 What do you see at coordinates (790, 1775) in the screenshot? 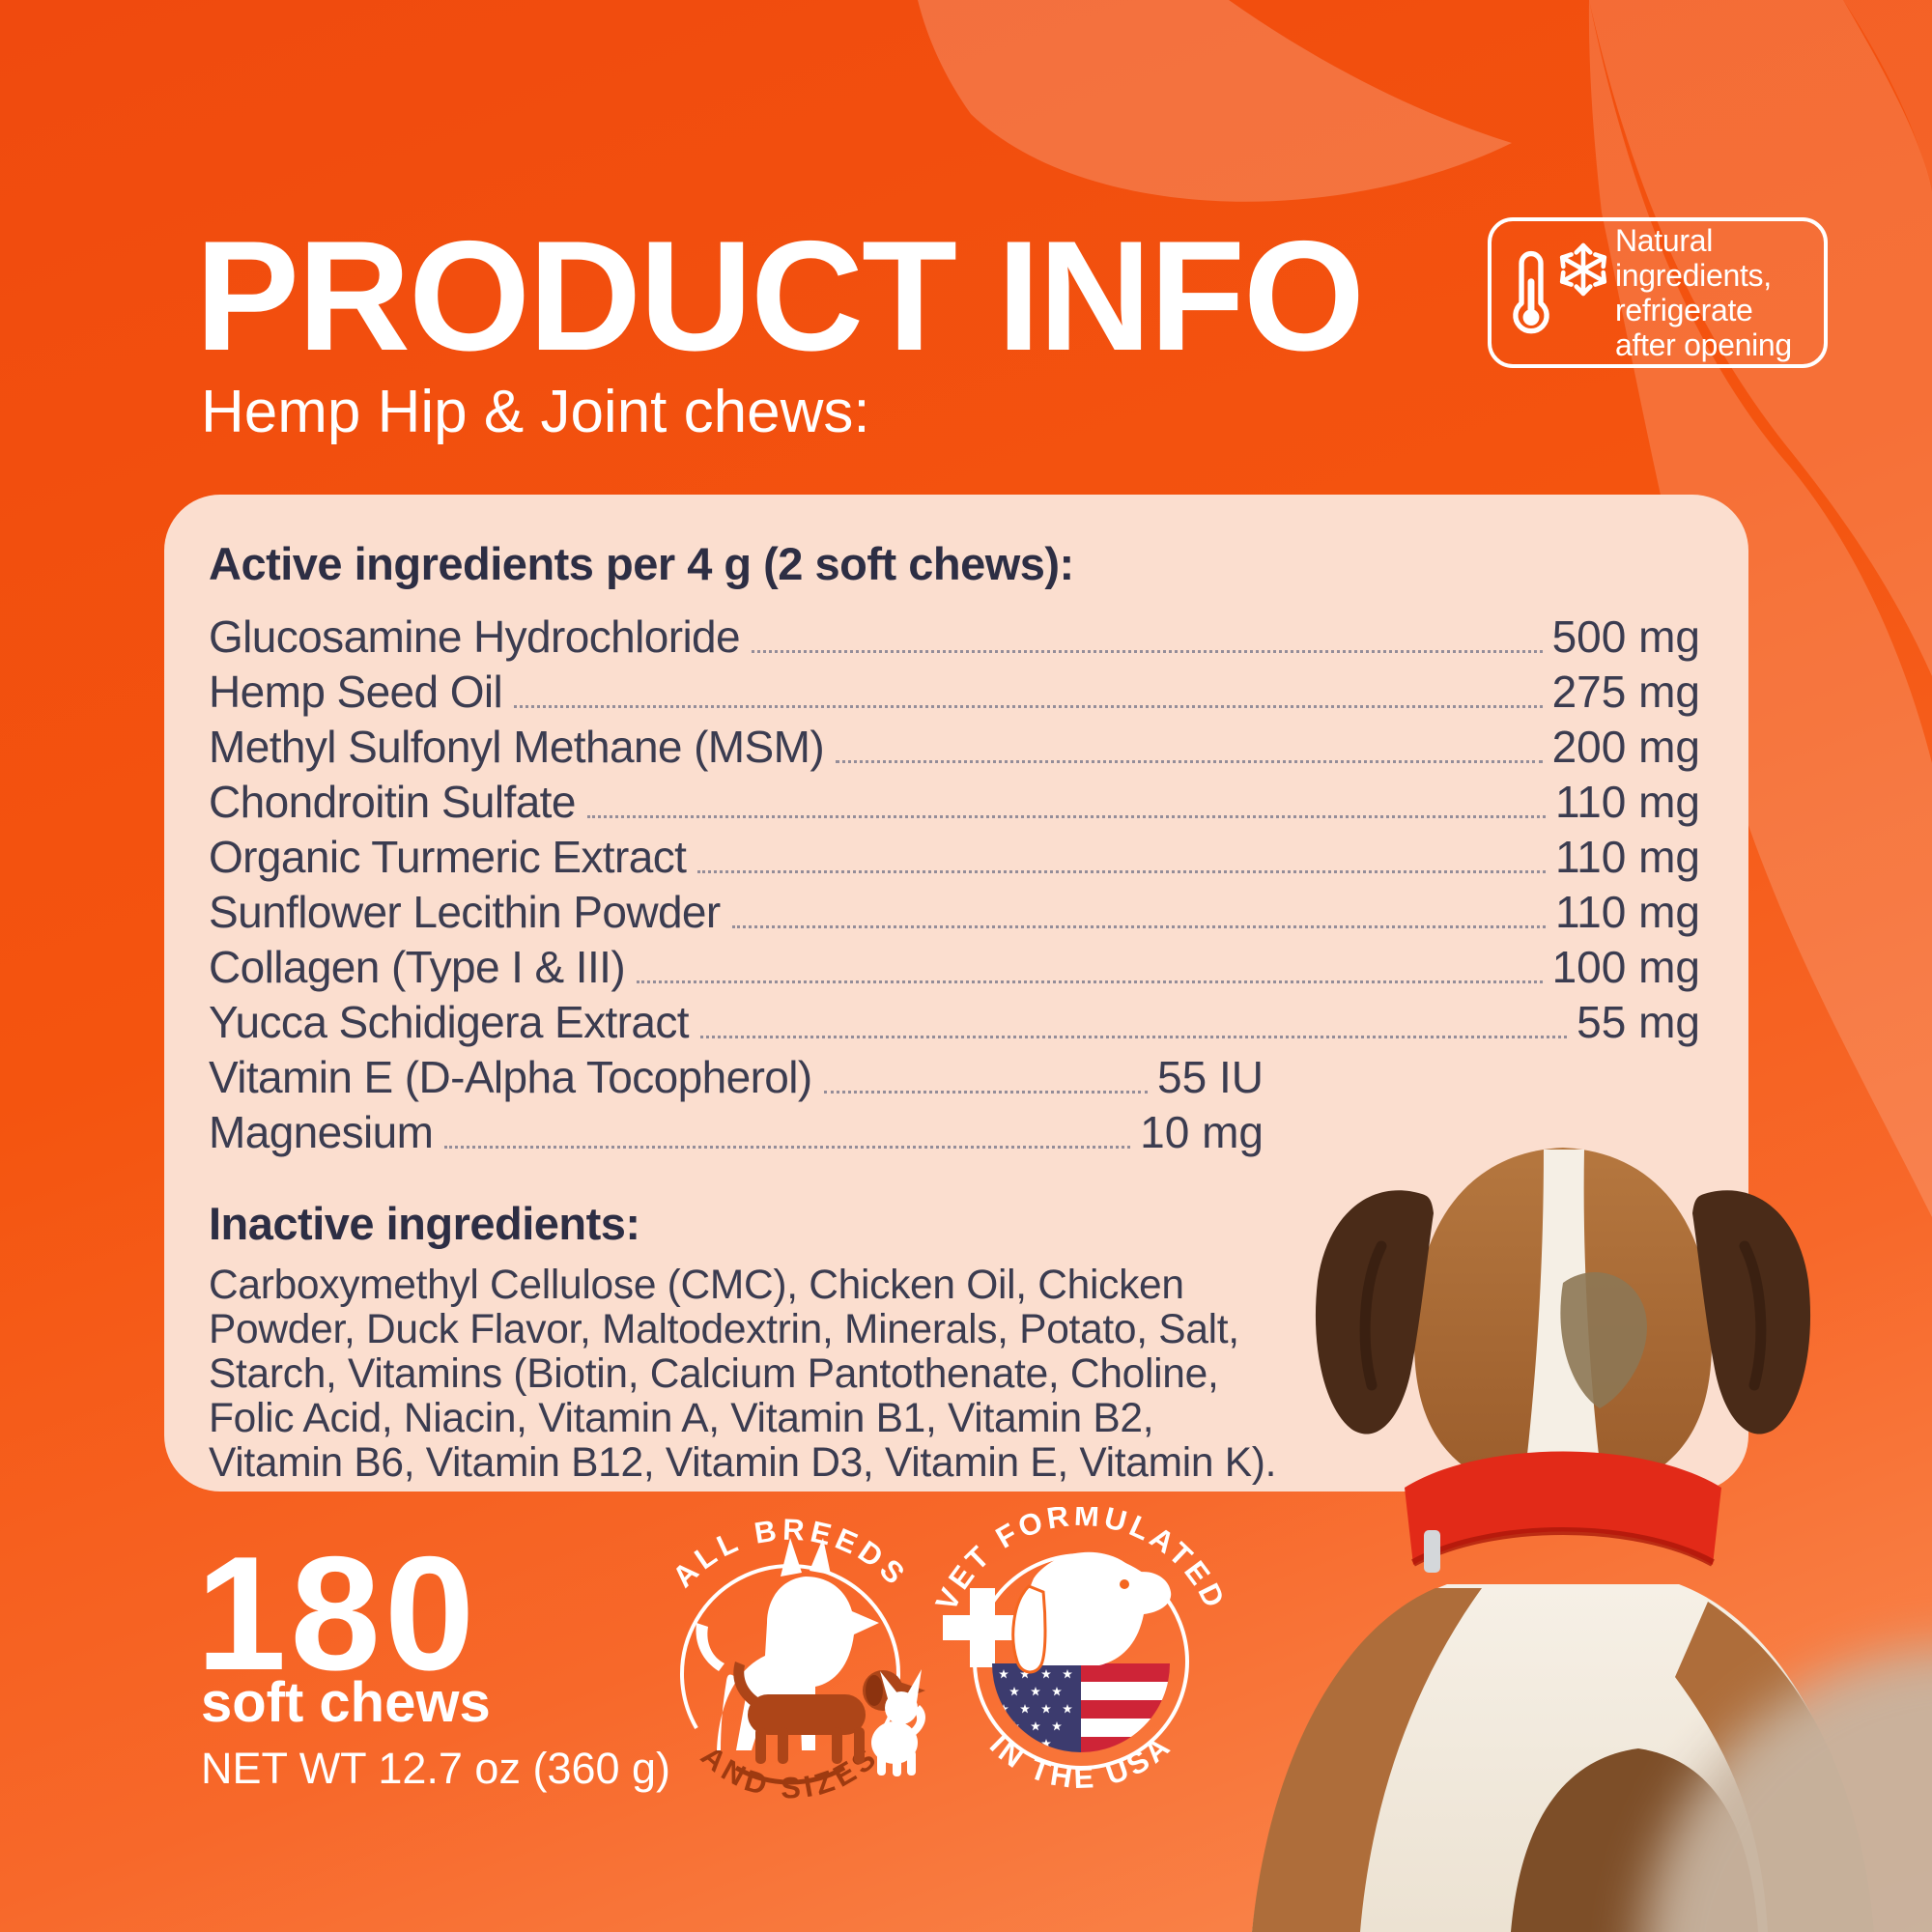
I see `badge-circle-bottom-arc` at bounding box center [790, 1775].